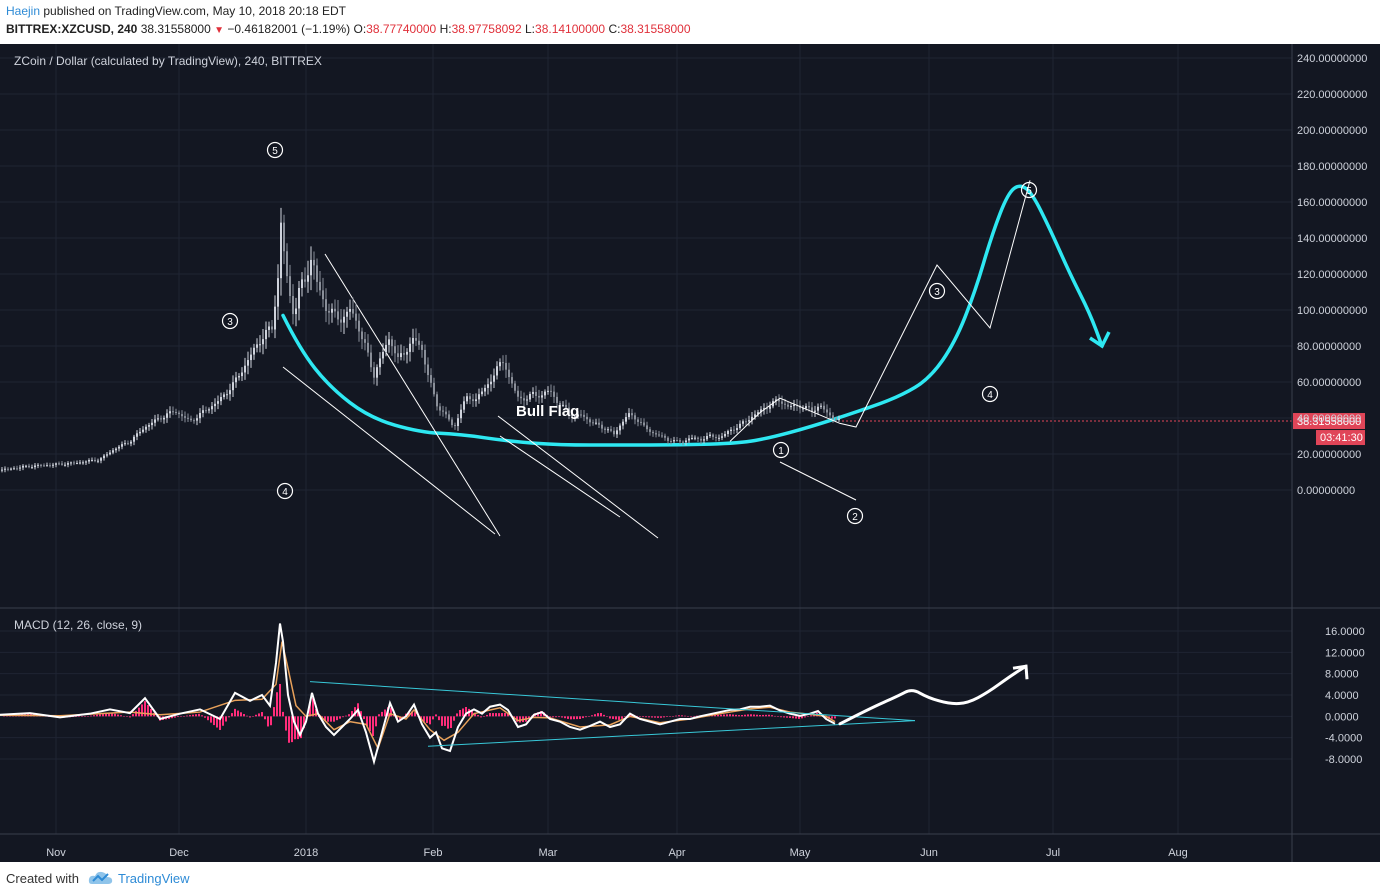 The width and height of the screenshot is (1380, 896). I want to click on price-tick-label: 100.00000000, so click(1332, 311).